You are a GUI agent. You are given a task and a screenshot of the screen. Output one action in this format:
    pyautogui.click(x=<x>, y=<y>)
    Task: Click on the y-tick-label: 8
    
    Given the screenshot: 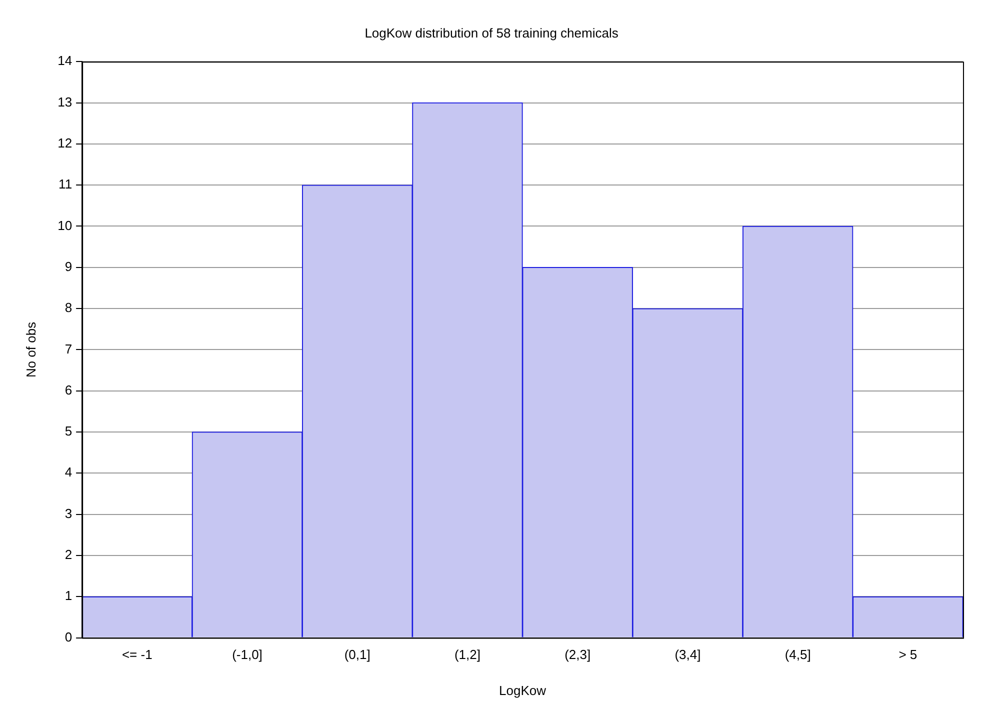 What is the action you would take?
    pyautogui.click(x=68, y=308)
    